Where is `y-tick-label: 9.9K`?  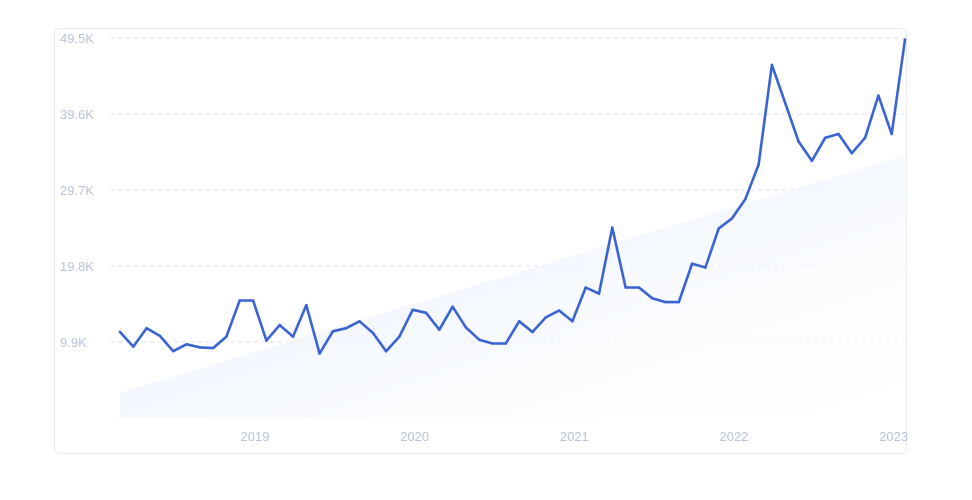
y-tick-label: 9.9K is located at coordinates (73, 342).